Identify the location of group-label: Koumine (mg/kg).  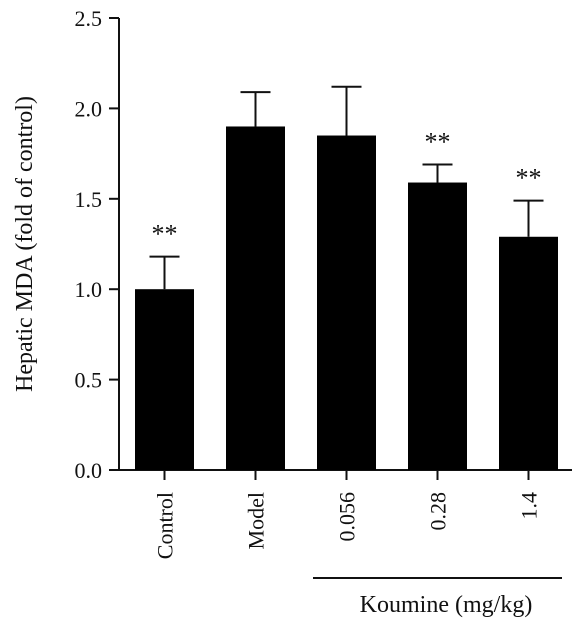
(446, 605).